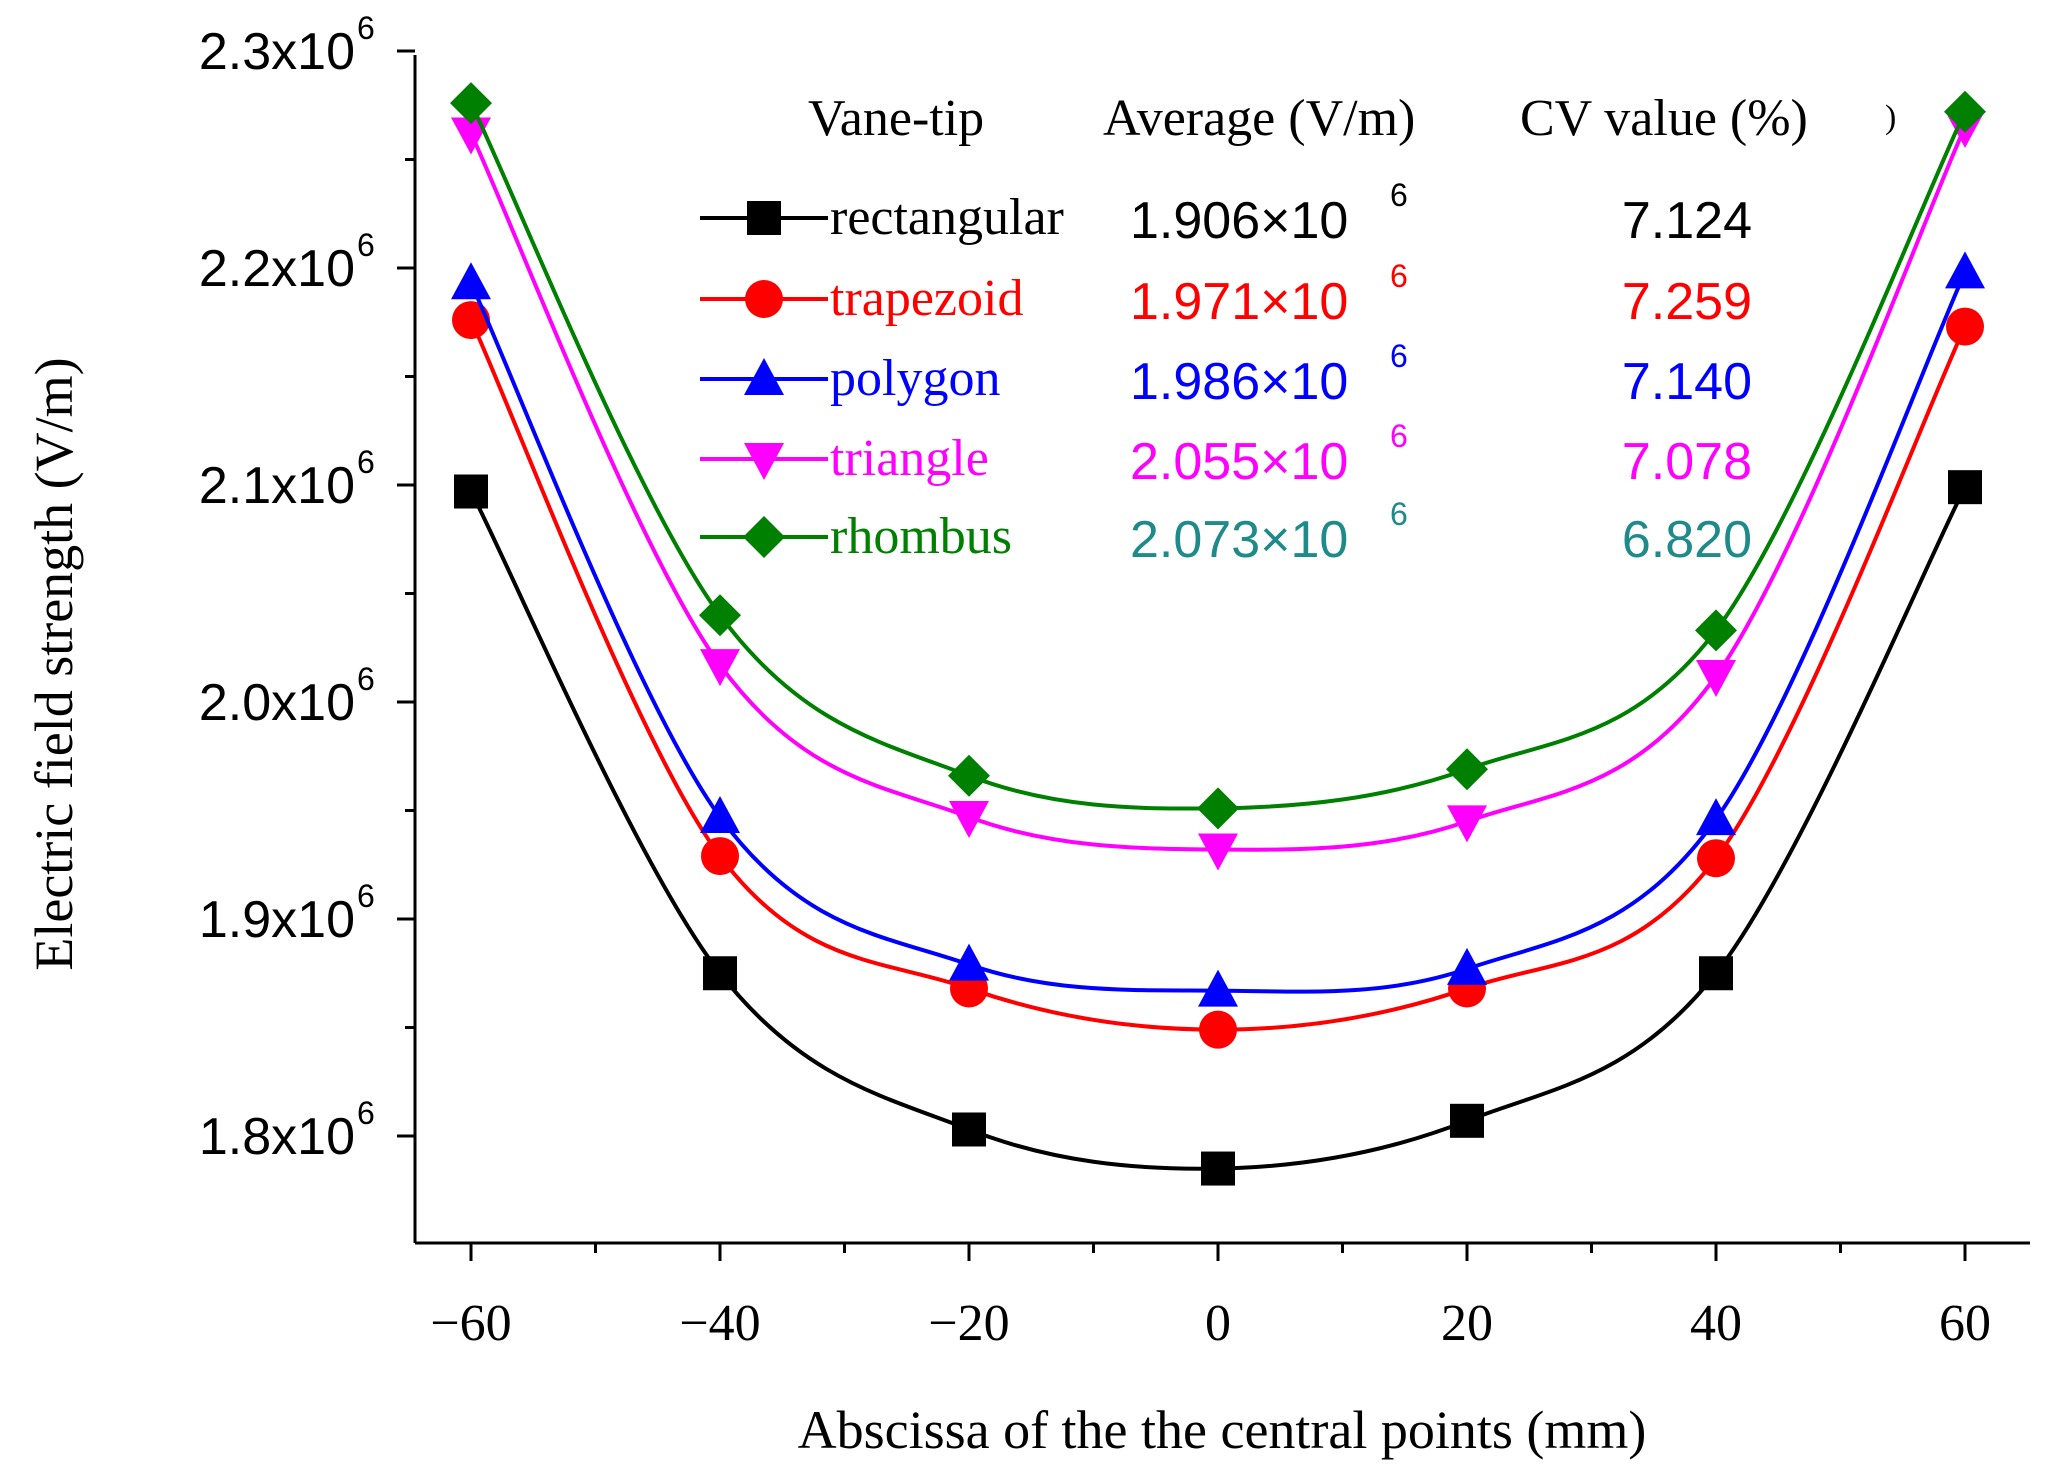 Image resolution: width=2045 pixels, height=1474 pixels. I want to click on legend-average-trapezoid: 1.971×10, so click(1239, 302).